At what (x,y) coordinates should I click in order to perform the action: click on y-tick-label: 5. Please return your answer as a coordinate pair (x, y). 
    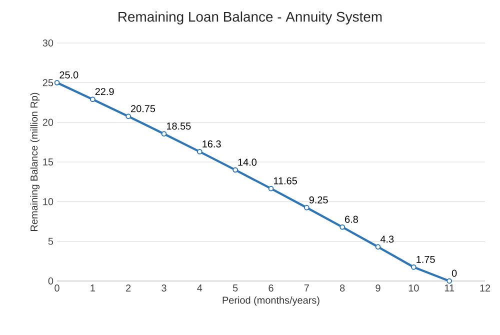
    Looking at the image, I should click on (51, 241).